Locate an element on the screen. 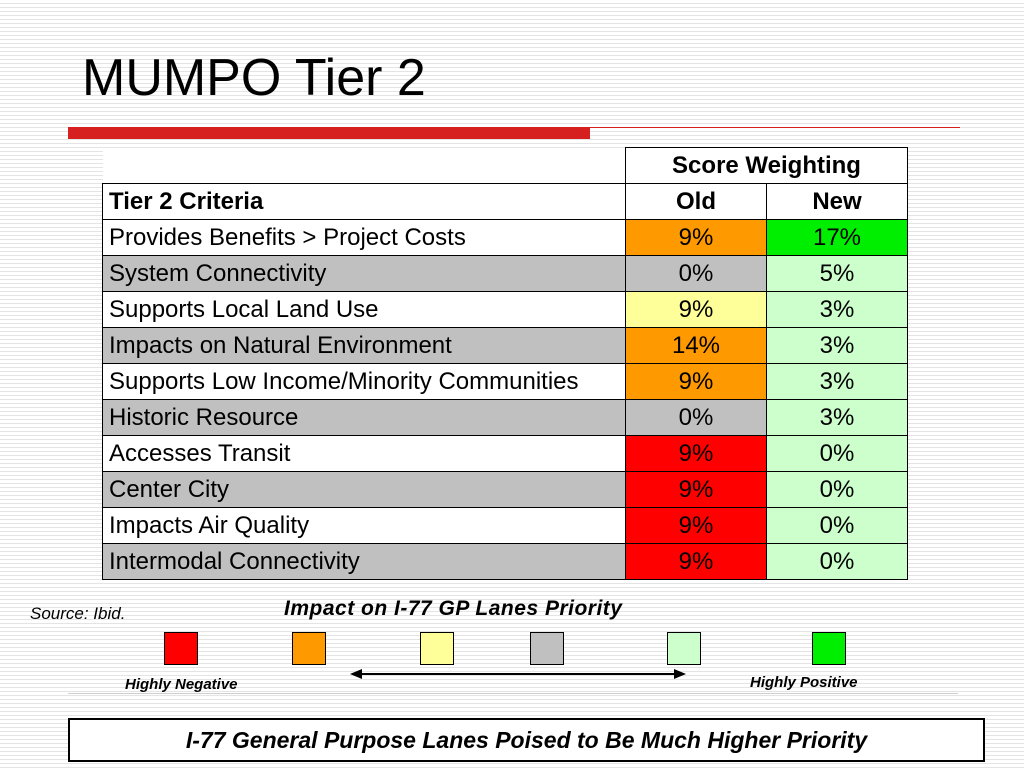 The height and width of the screenshot is (768, 1024). table-row: Center City 9% 0% is located at coordinates (505, 489).